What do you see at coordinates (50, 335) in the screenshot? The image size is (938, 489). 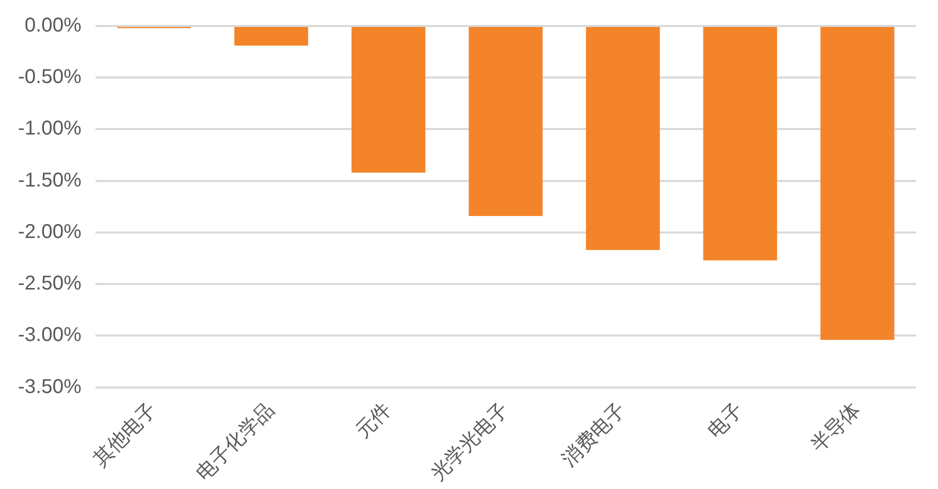 I see `y-tick-label: -3.00%` at bounding box center [50, 335].